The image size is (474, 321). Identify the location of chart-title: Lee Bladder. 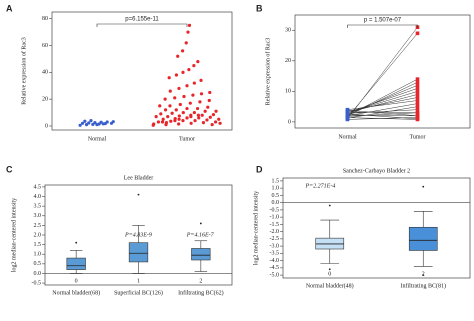
(138, 178).